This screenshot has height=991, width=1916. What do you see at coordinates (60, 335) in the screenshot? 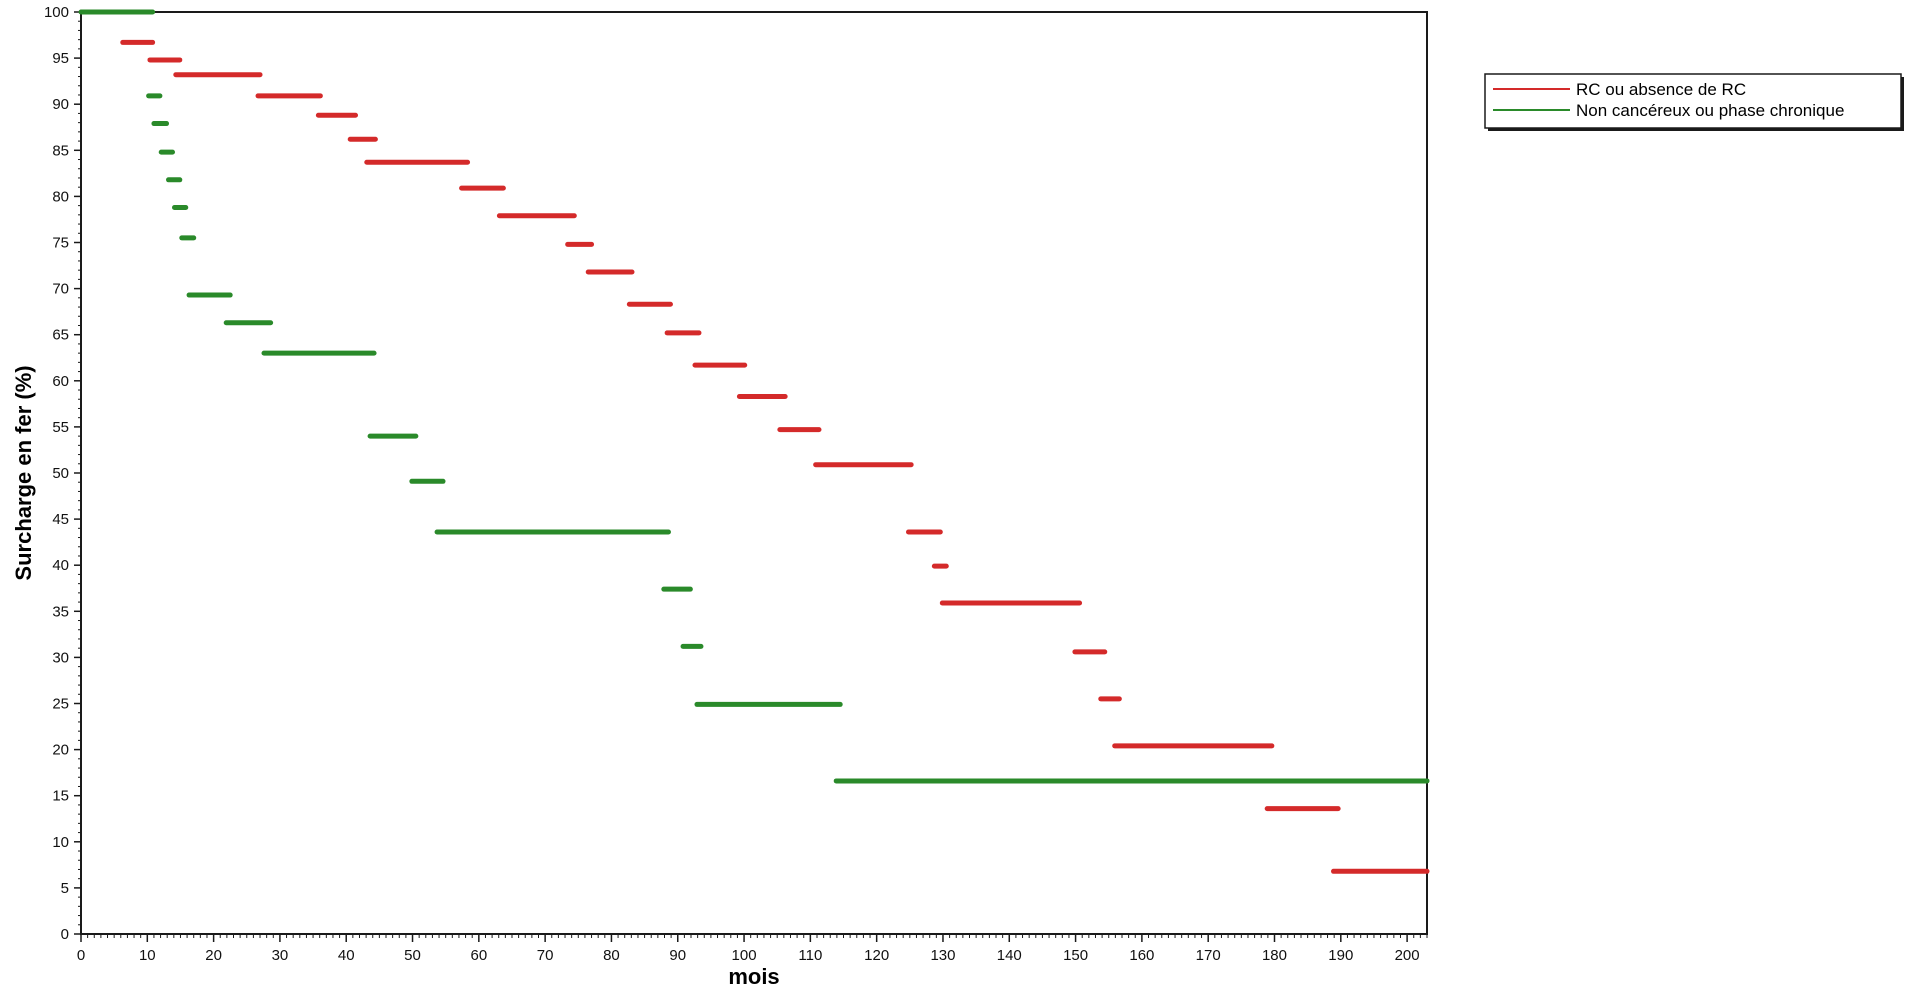
I see `y-tick-label: 65` at bounding box center [60, 335].